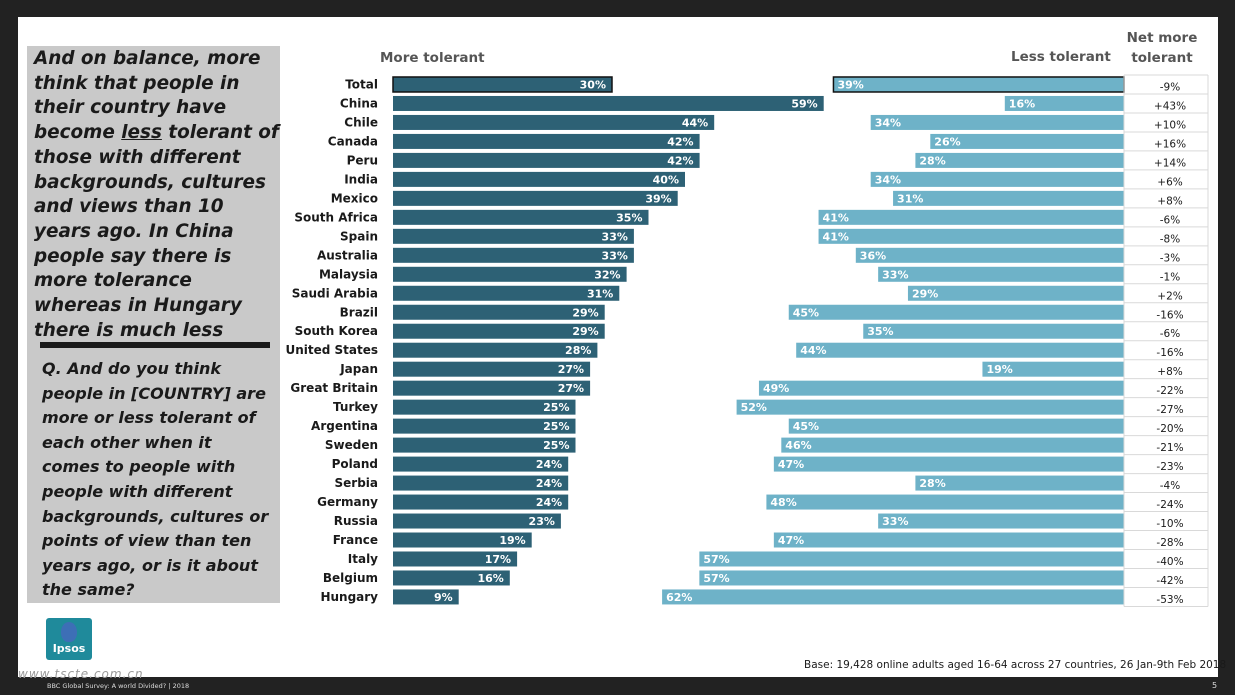 This screenshot has height=695, width=1235. Describe the element at coordinates (666, 179) in the screenshot. I see `label-more-tolerant: 40%` at that location.